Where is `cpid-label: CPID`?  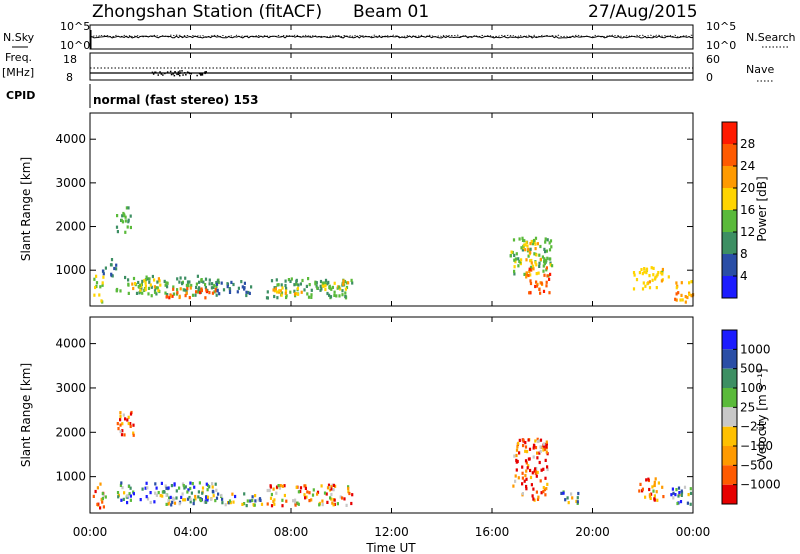 cpid-label: CPID is located at coordinates (20, 95).